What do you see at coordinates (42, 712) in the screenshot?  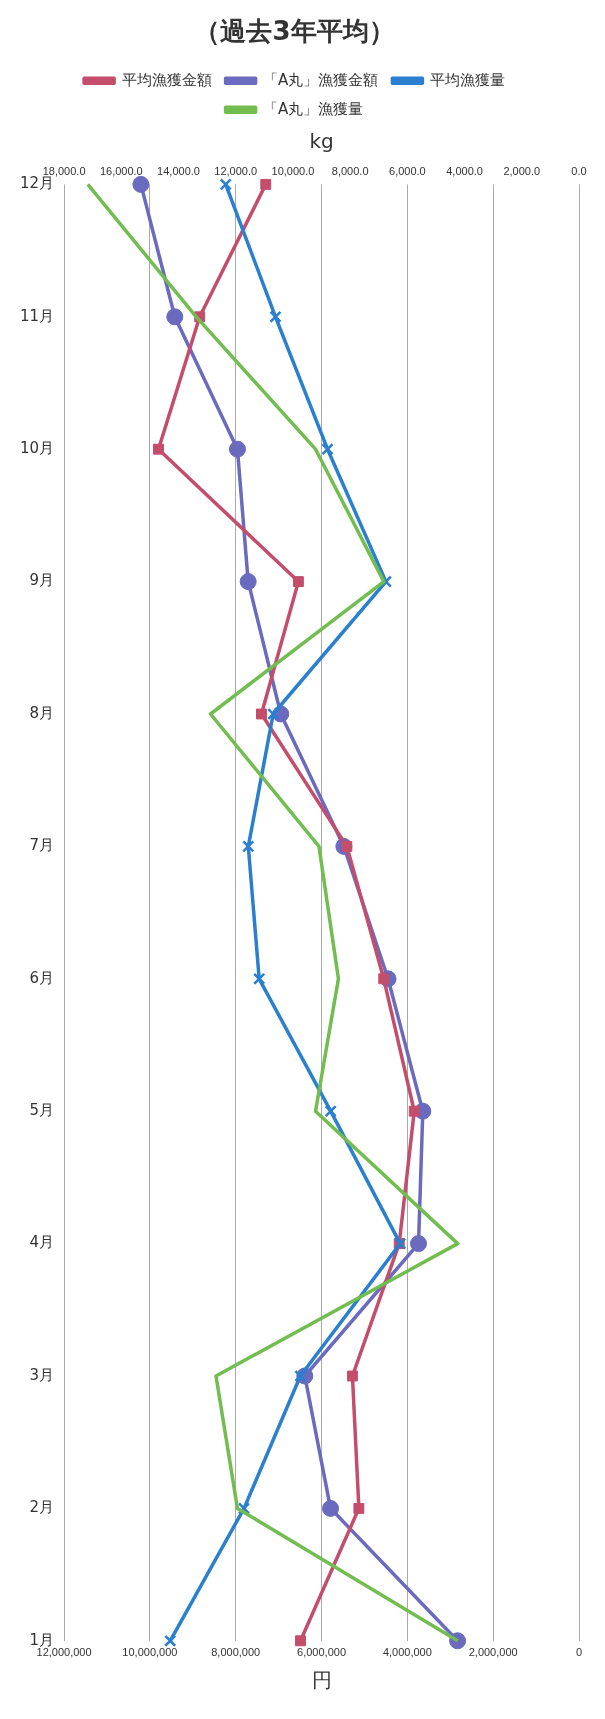 I see `y-tick-label: 8月` at bounding box center [42, 712].